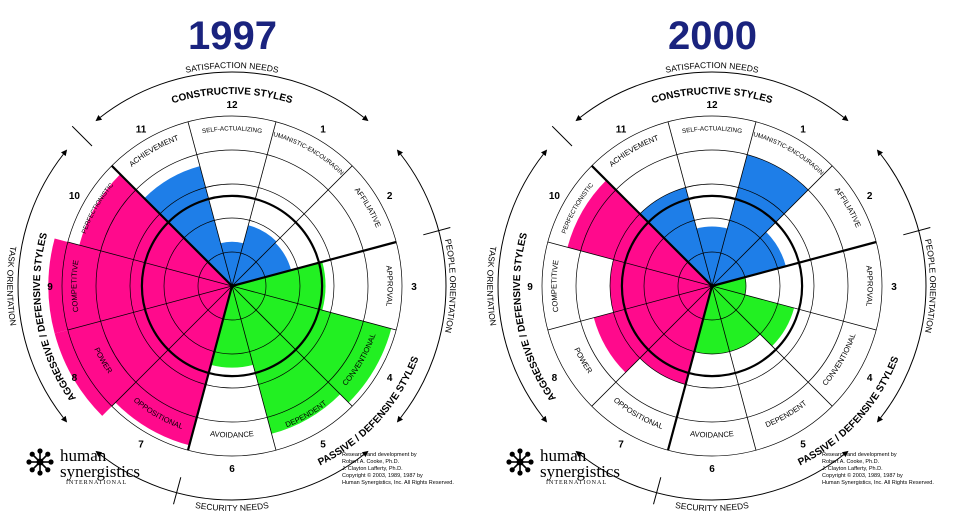 This screenshot has height=520, width=960. Describe the element at coordinates (633, 151) in the screenshot. I see `style-label: ACHIEVEMENT` at that location.